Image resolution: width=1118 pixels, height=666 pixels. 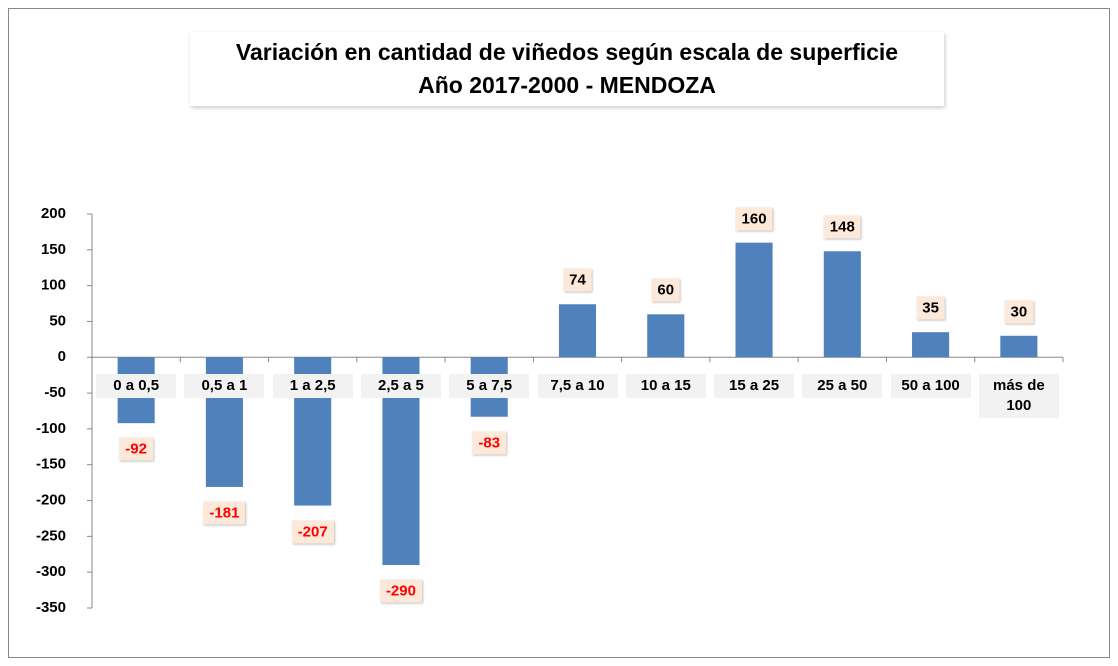 What do you see at coordinates (489, 386) in the screenshot?
I see `x-tick-label: 5 a 7,5` at bounding box center [489, 386].